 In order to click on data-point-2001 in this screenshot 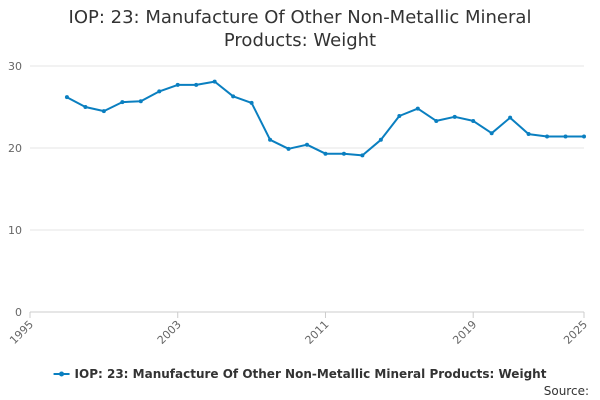, I will do `click(140, 101)`.